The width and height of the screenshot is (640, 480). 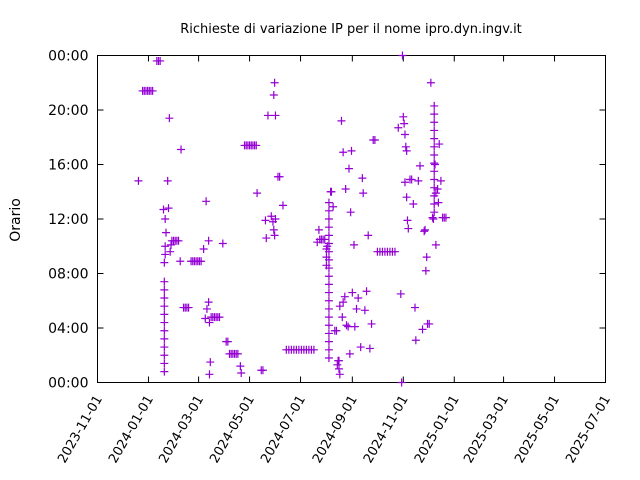 I want to click on y-tick-label: 20:00, so click(x=68, y=111).